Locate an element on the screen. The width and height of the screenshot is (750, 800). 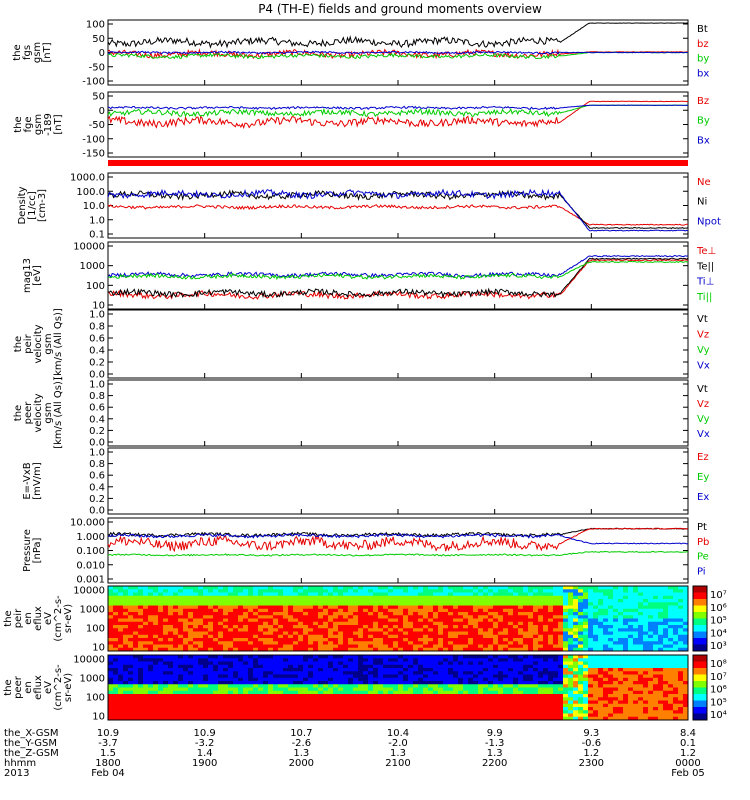
legend-label: Ni is located at coordinates (702, 202).